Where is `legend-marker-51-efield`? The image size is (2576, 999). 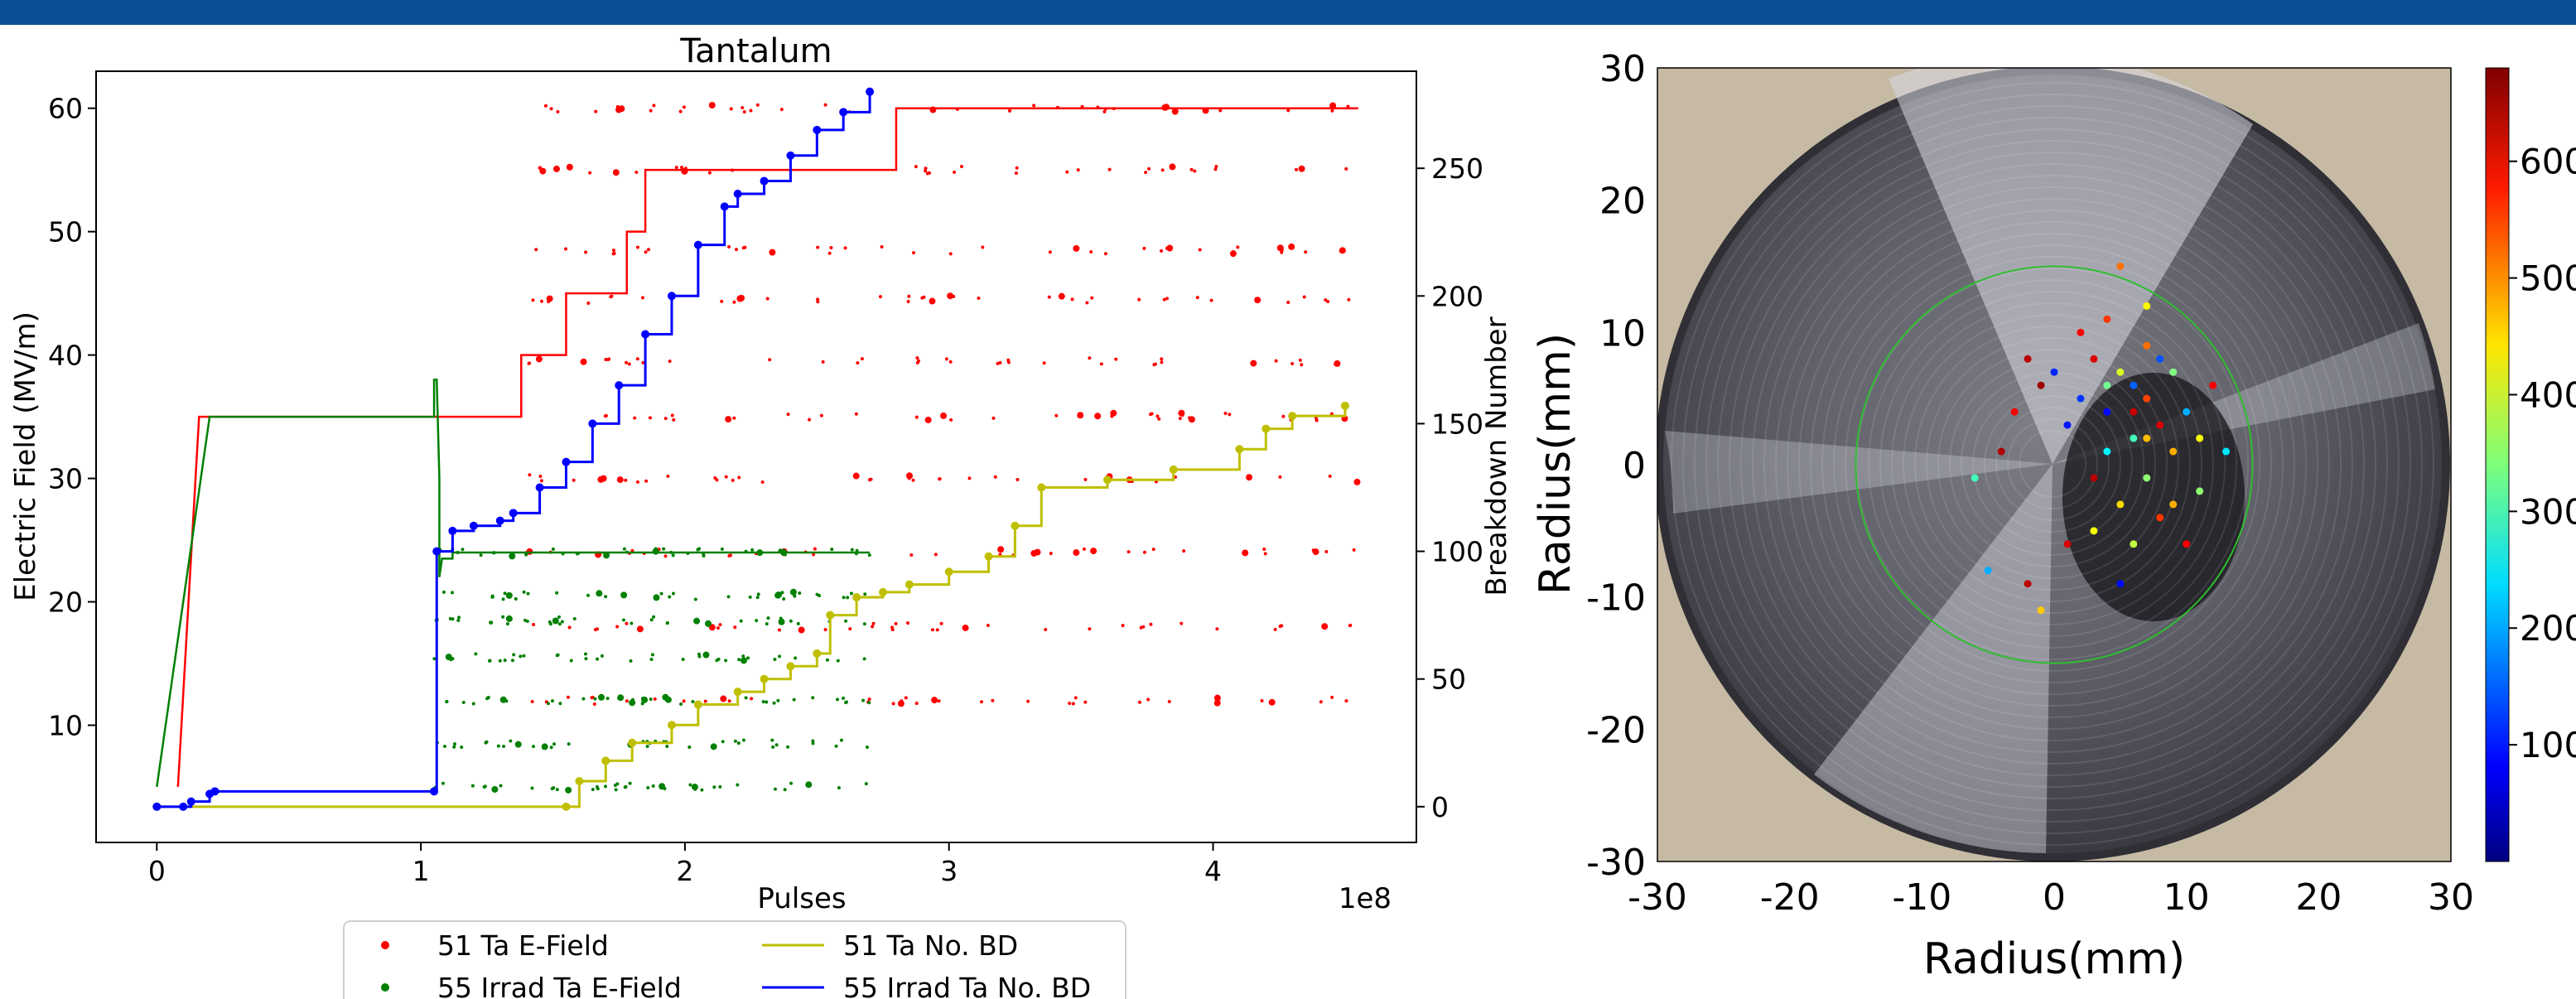
legend-marker-51-efield is located at coordinates (385, 945).